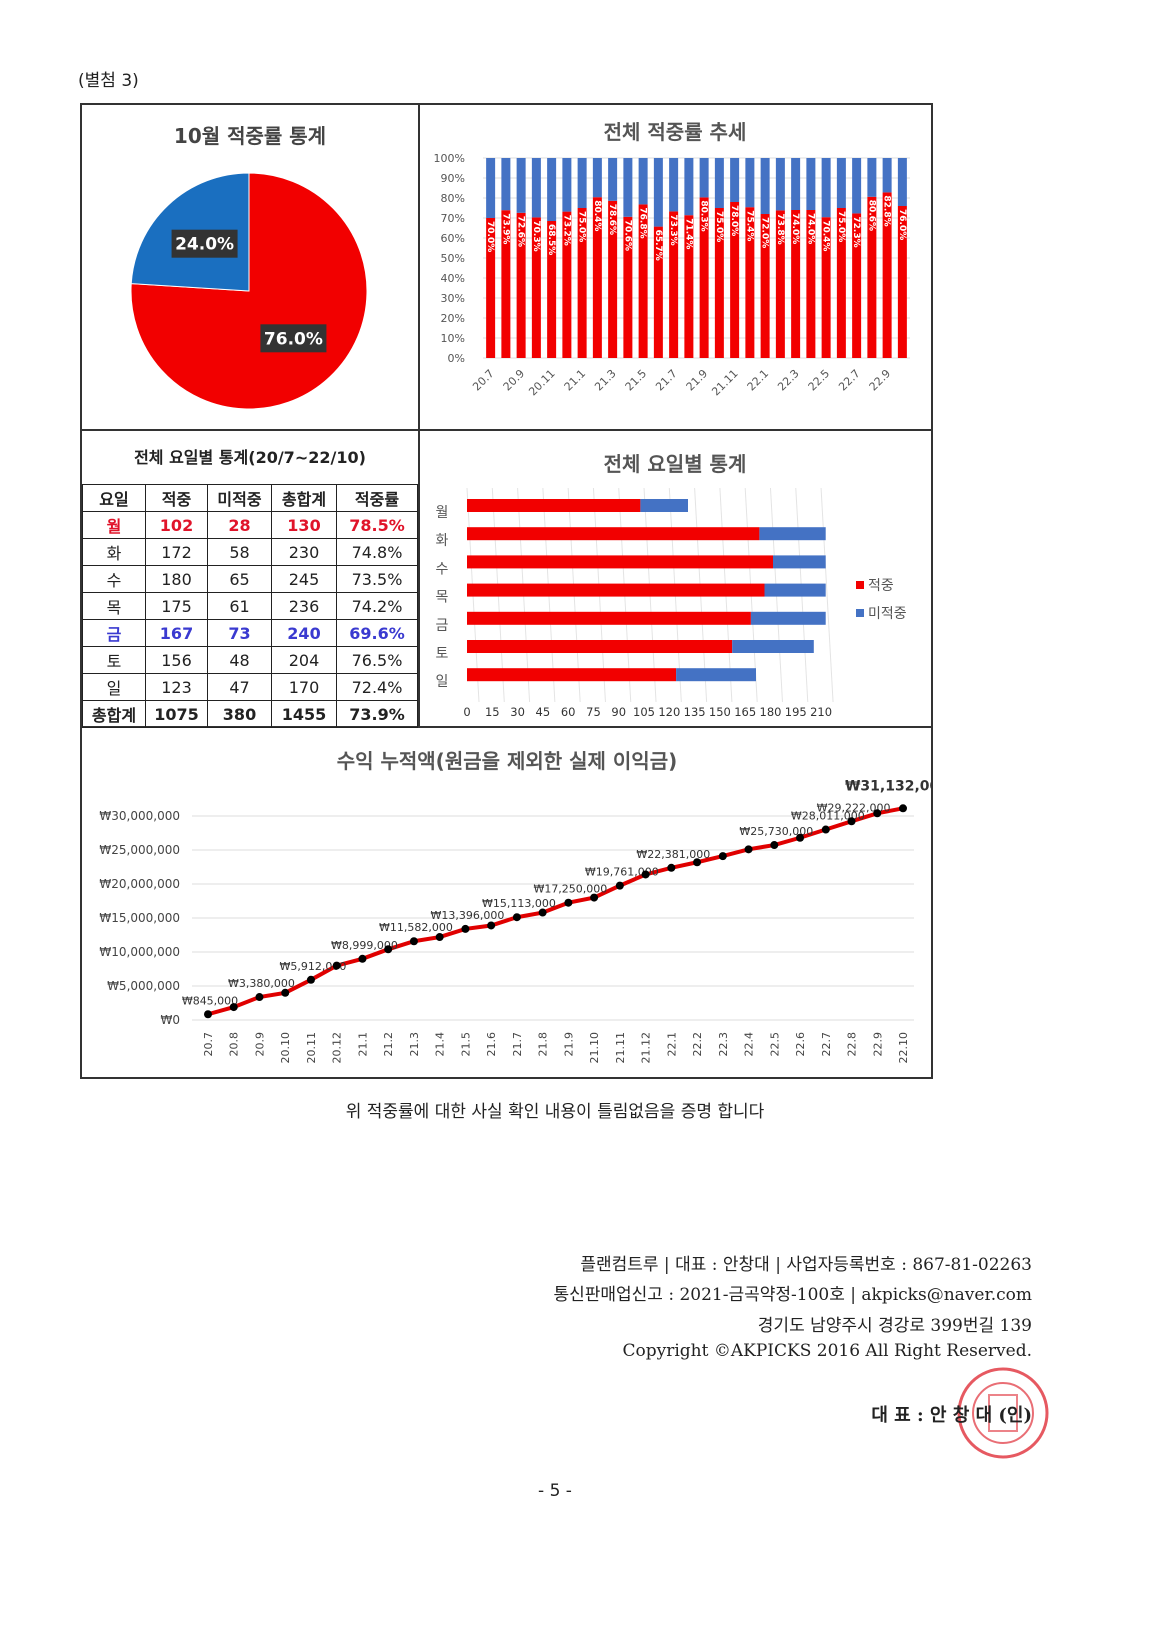  What do you see at coordinates (505, 228) in the screenshot?
I see `bar-data-label: 73.9%` at bounding box center [505, 228].